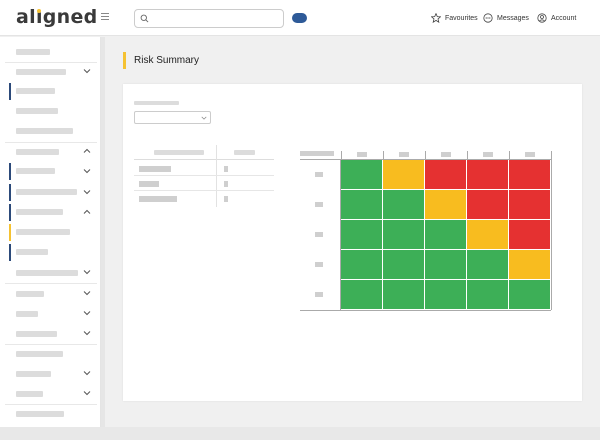  Describe the element at coordinates (436, 18) in the screenshot. I see `star-icon` at that location.